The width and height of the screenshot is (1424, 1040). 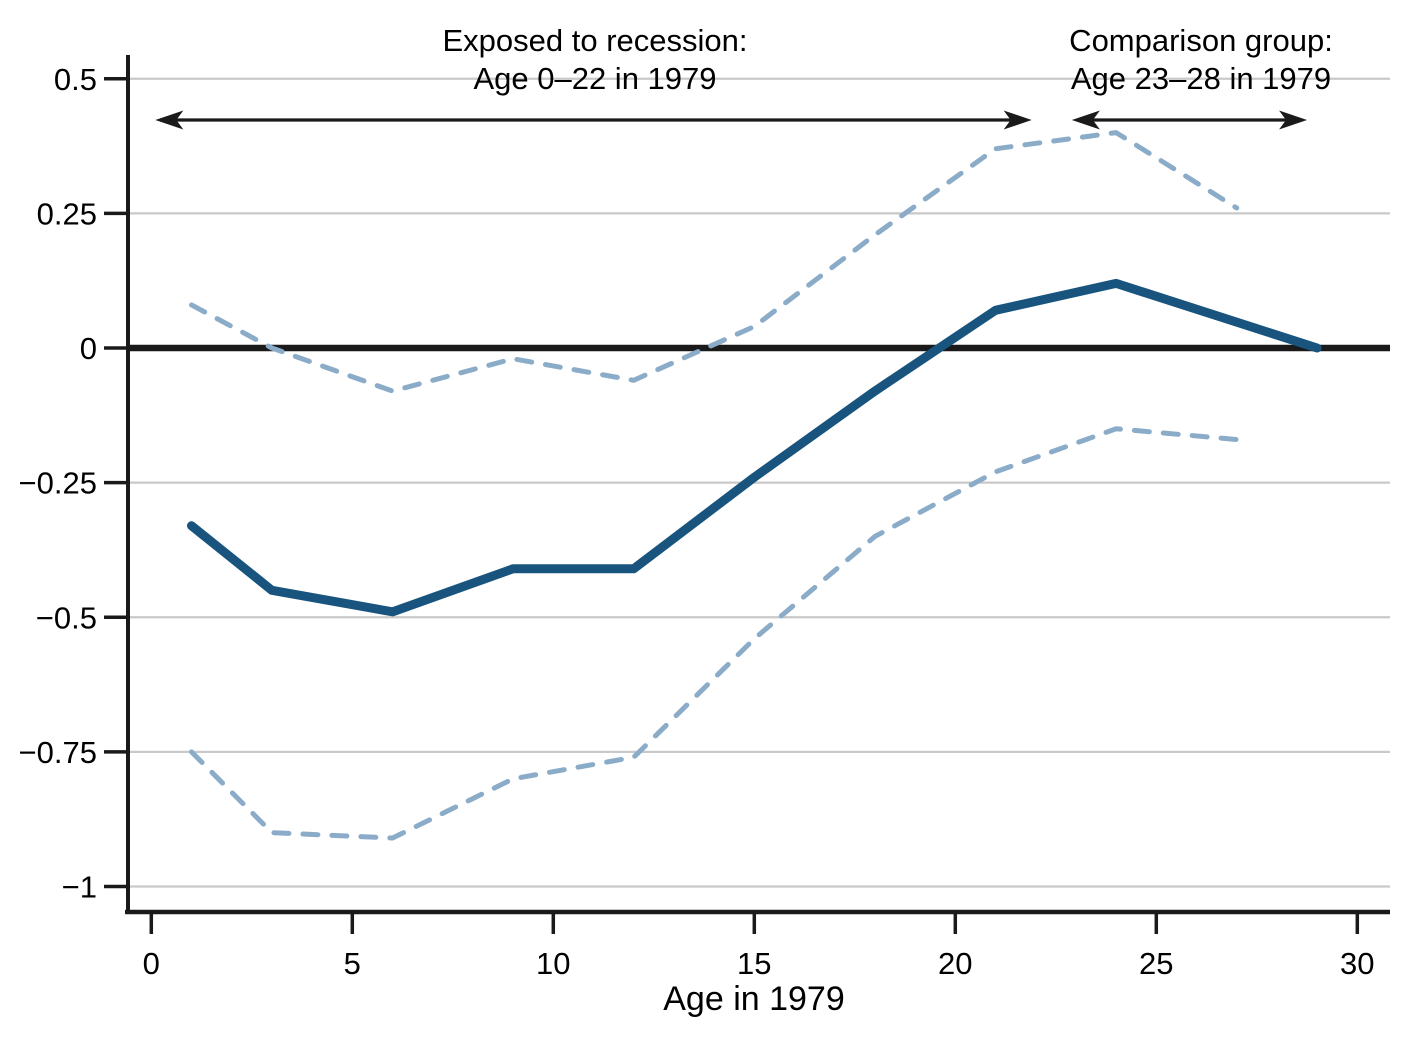 What do you see at coordinates (79, 887) in the screenshot?
I see `y-tick-label: −1` at bounding box center [79, 887].